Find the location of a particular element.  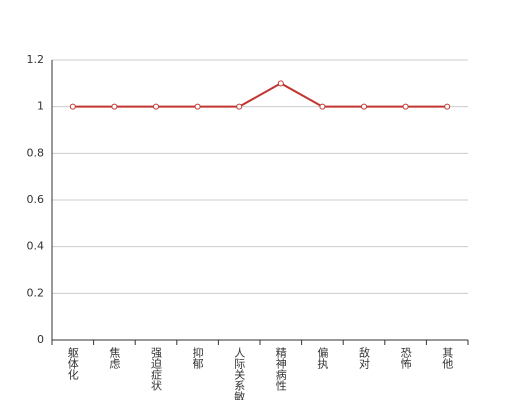

x-tick-label: 人际关系敏感 is located at coordinates (239, 373).